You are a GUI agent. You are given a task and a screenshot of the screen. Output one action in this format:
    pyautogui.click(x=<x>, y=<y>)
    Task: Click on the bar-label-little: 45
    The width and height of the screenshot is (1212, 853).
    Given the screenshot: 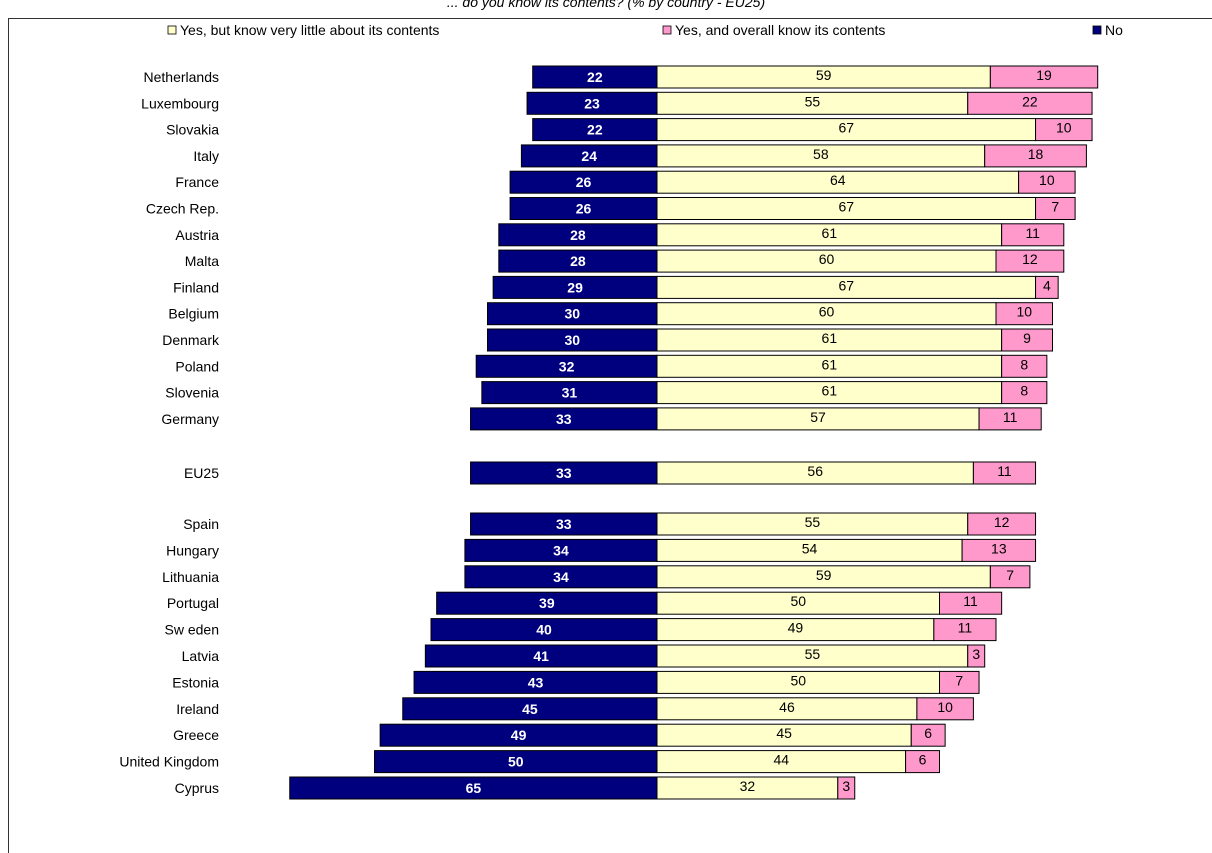 What is the action you would take?
    pyautogui.click(x=784, y=733)
    